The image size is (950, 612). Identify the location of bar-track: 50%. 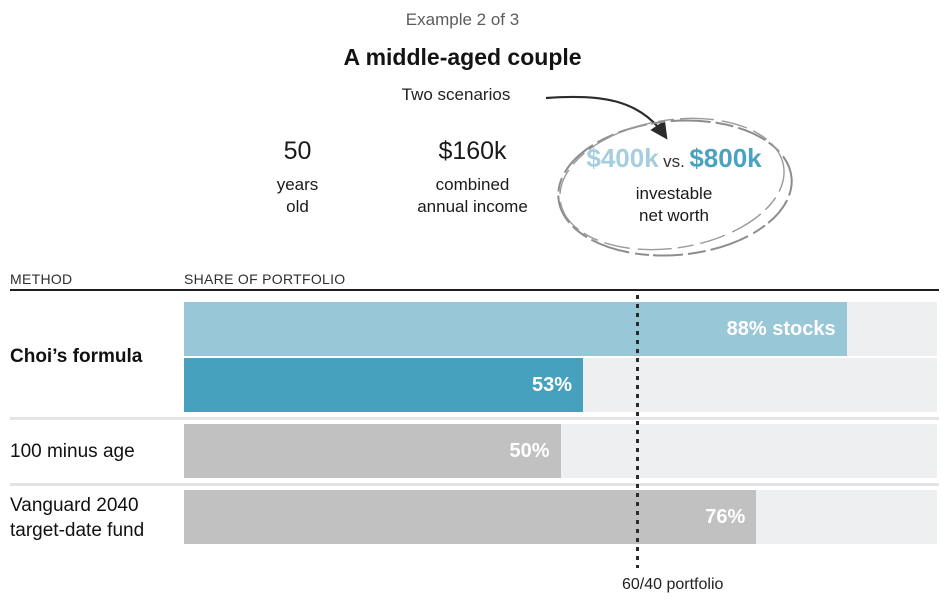
(560, 451).